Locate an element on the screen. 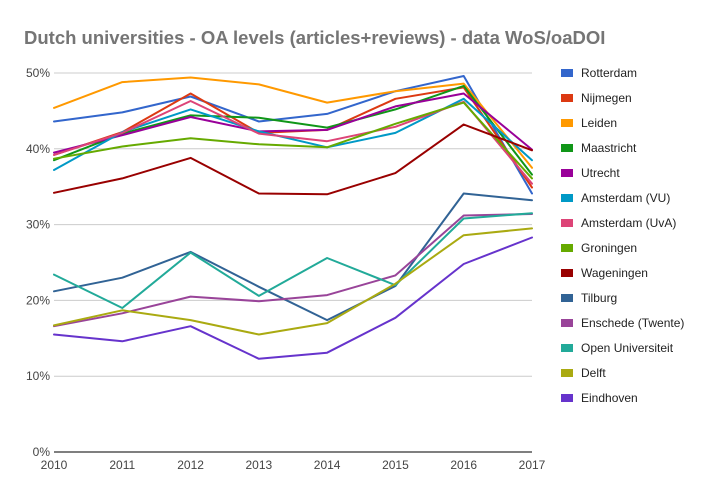 The height and width of the screenshot is (497, 707). legend-label: Rotterdam is located at coordinates (609, 73).